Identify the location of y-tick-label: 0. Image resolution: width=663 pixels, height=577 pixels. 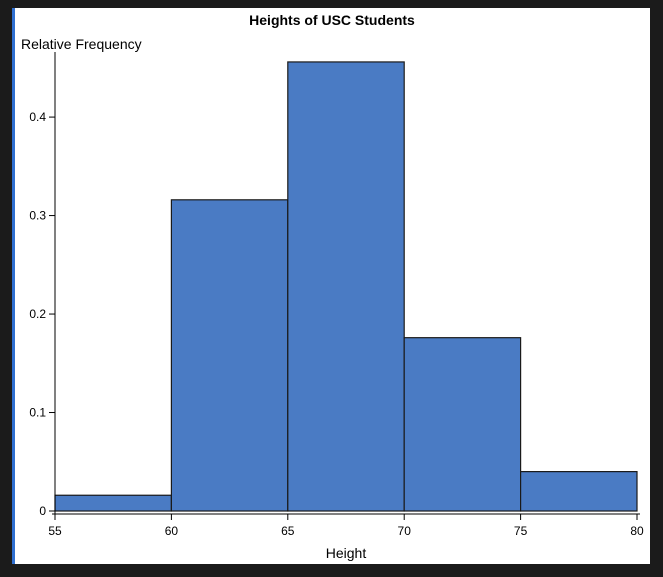
(42, 511).